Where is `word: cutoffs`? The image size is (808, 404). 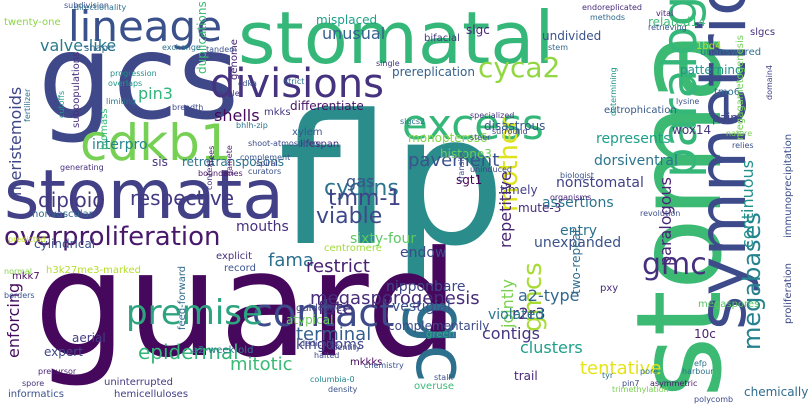
word: cutoffs is located at coordinates (61, 104).